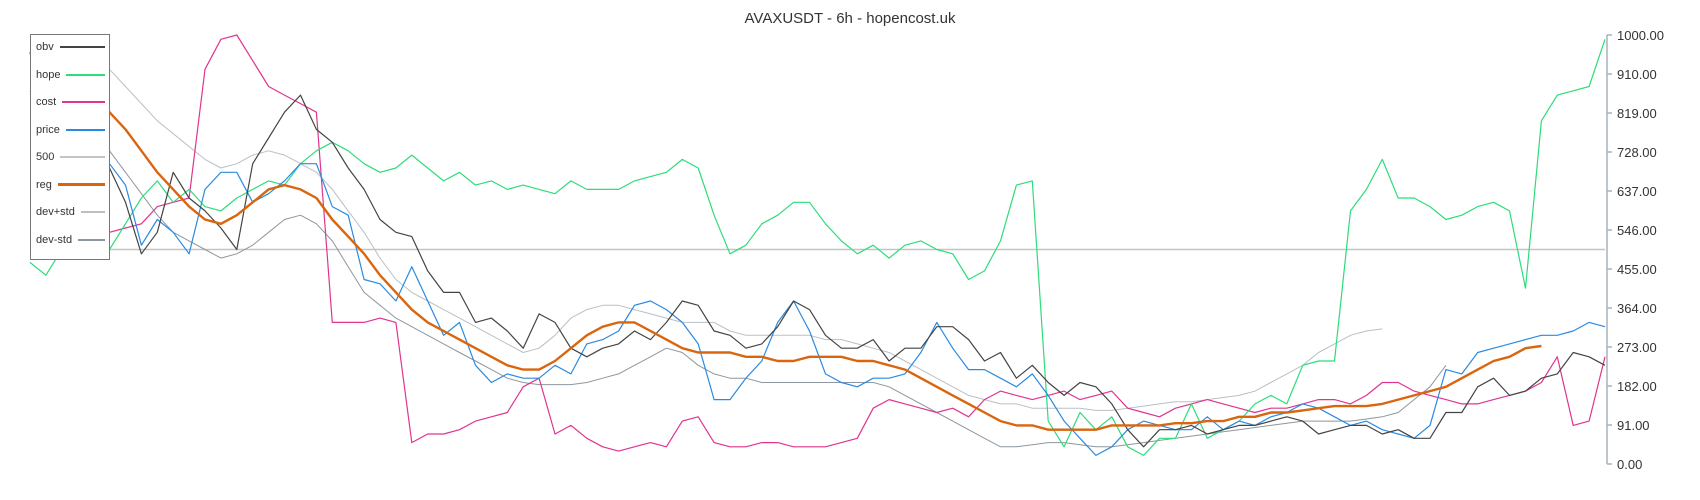  Describe the element at coordinates (48, 129) in the screenshot. I see `legend-label: price` at that location.